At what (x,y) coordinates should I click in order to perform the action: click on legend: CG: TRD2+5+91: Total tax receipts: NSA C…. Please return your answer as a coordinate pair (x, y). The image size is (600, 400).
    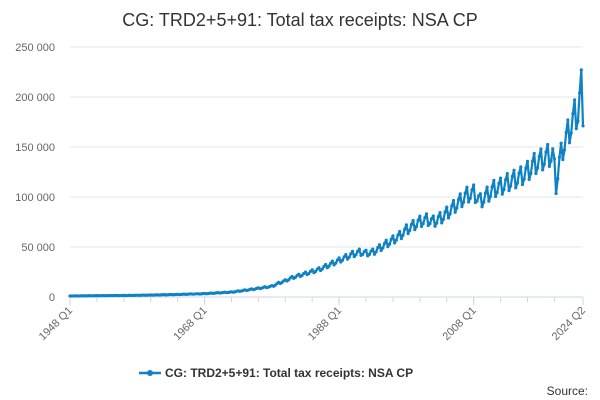
    Looking at the image, I should click on (276, 373).